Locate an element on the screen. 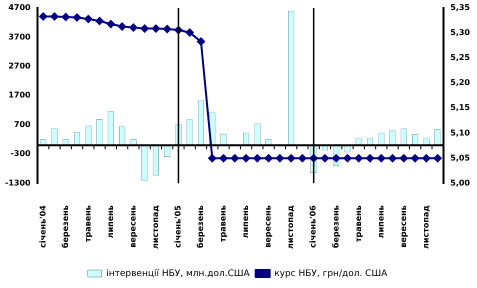  y-tick-label: 3700 is located at coordinates (20, 37).